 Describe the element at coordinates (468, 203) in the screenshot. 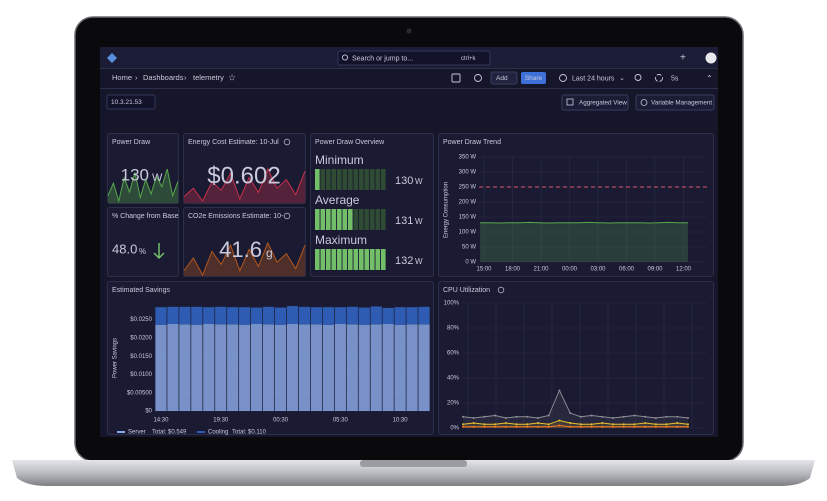

I see `y-tick-label: 200 W` at that location.